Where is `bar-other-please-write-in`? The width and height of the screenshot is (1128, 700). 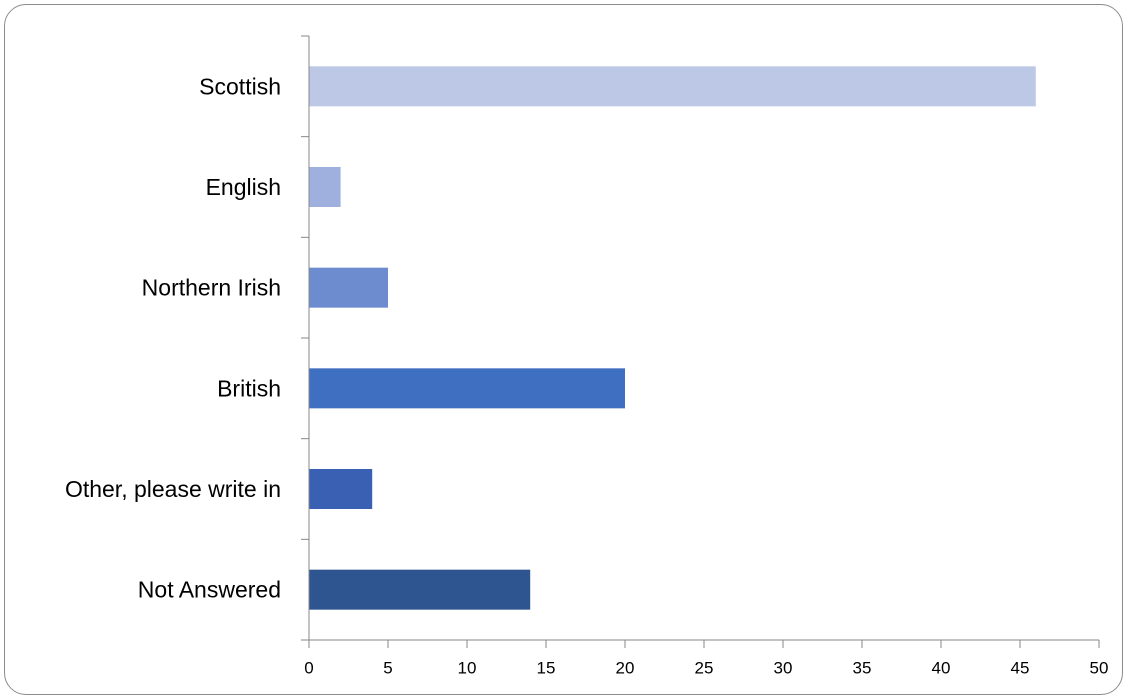
bar-other-please-write-in is located at coordinates (341, 489).